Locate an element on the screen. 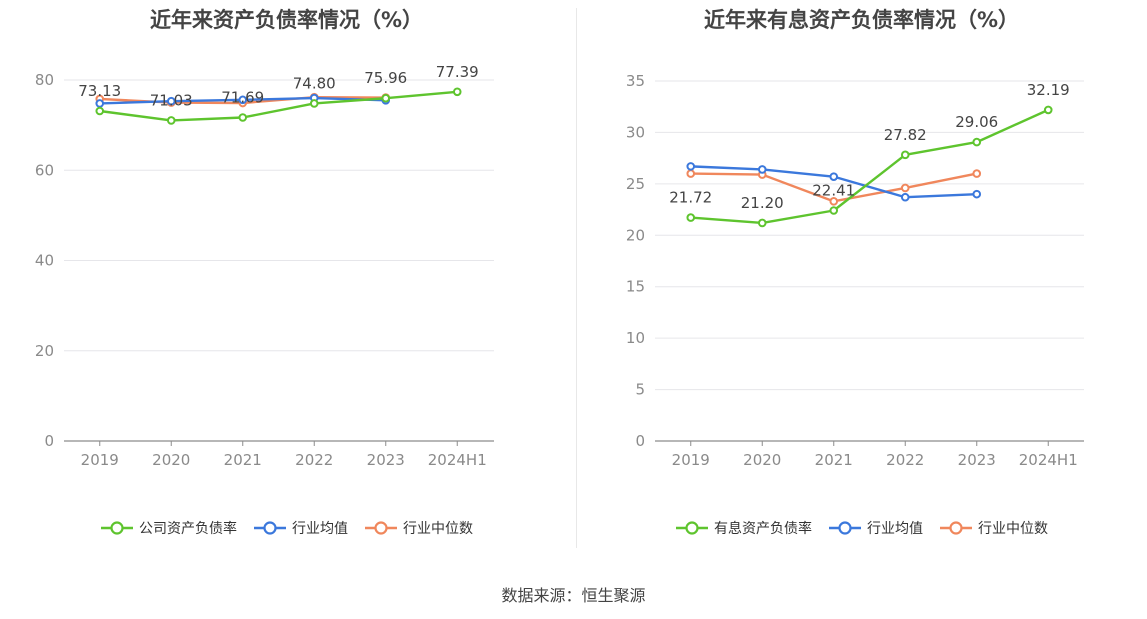 This screenshot has height=619, width=1147. legend-label: 公司资产负债率 is located at coordinates (188, 529).